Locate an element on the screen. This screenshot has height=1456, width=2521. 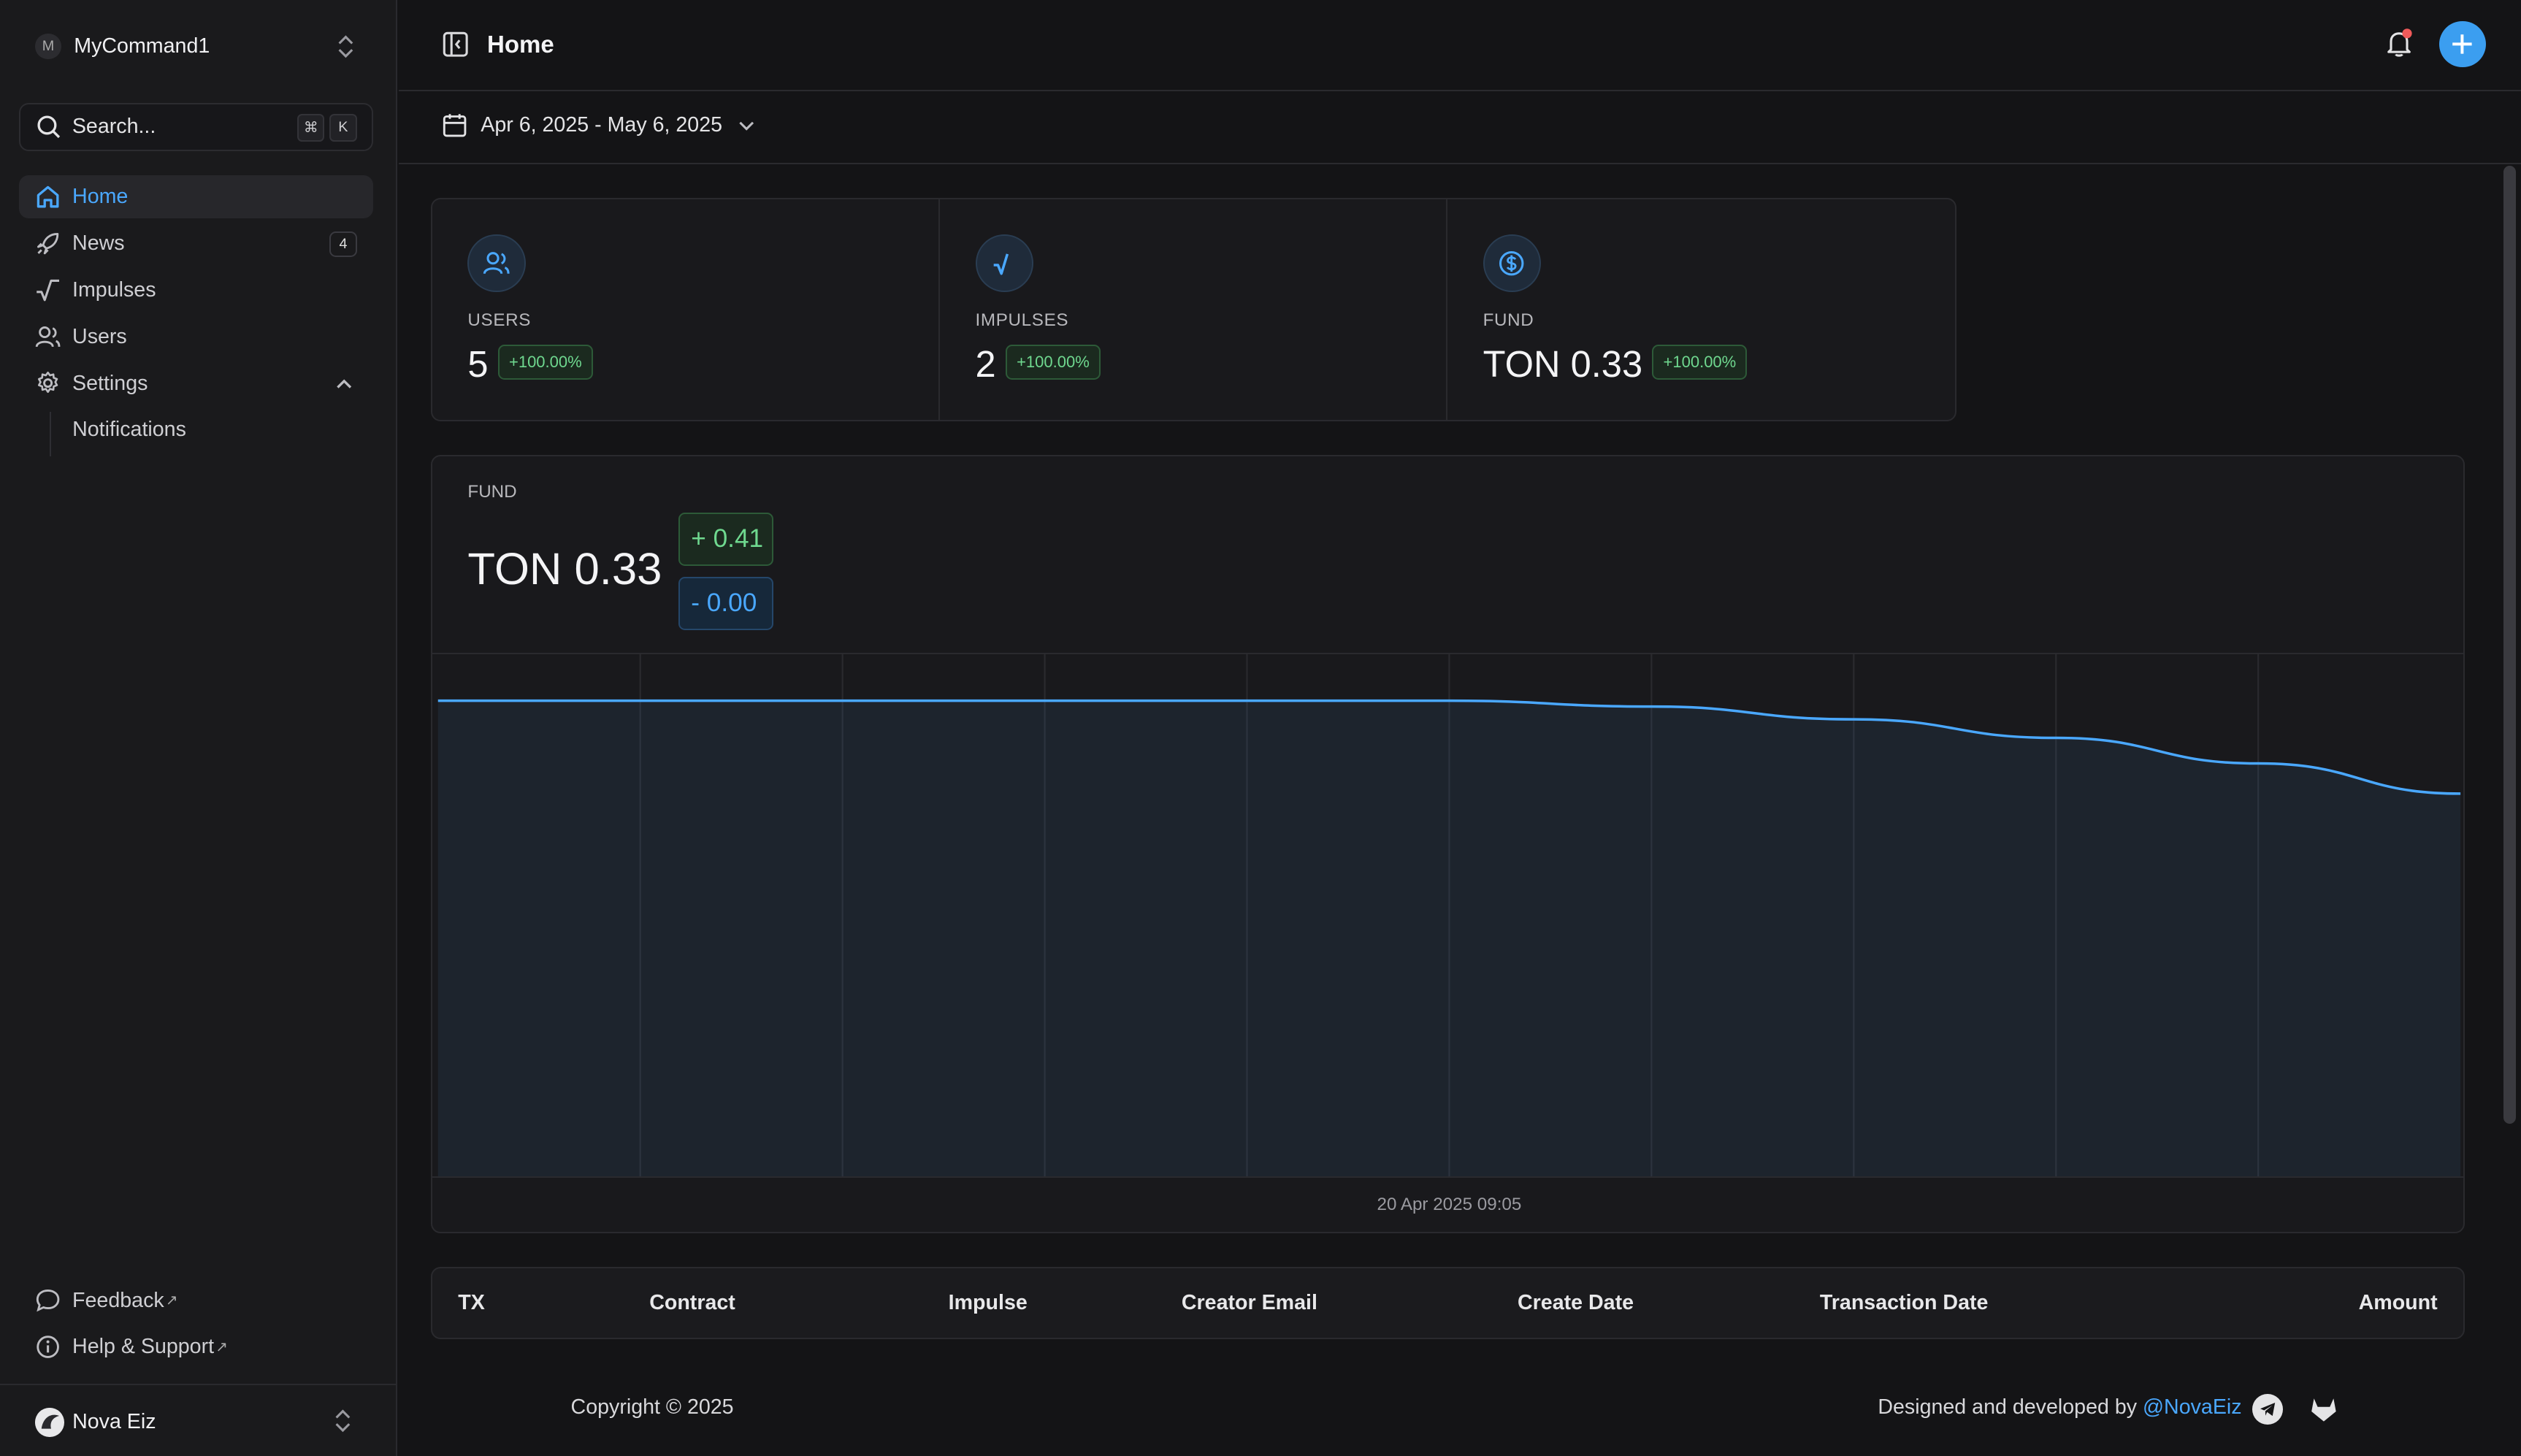
column-header-impulse: Impulse is located at coordinates (988, 1302).